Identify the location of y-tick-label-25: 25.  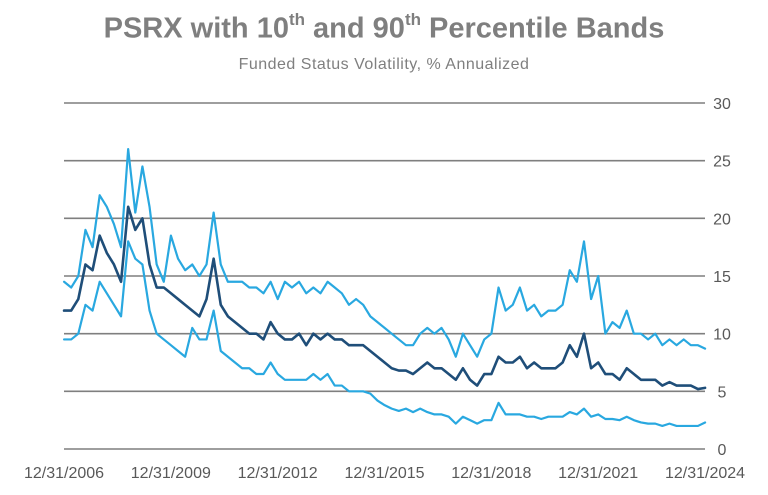
(722, 162).